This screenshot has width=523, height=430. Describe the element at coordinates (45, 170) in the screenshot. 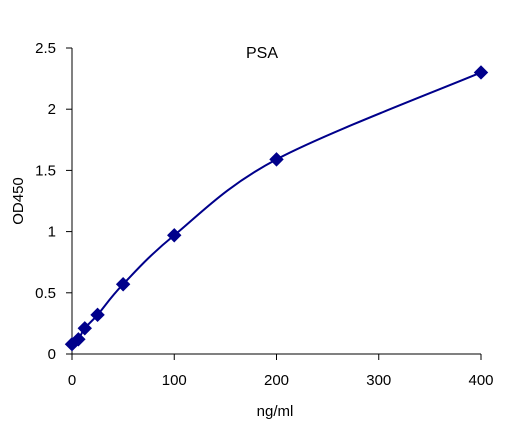

I see `y-tick-label: 1.5` at that location.